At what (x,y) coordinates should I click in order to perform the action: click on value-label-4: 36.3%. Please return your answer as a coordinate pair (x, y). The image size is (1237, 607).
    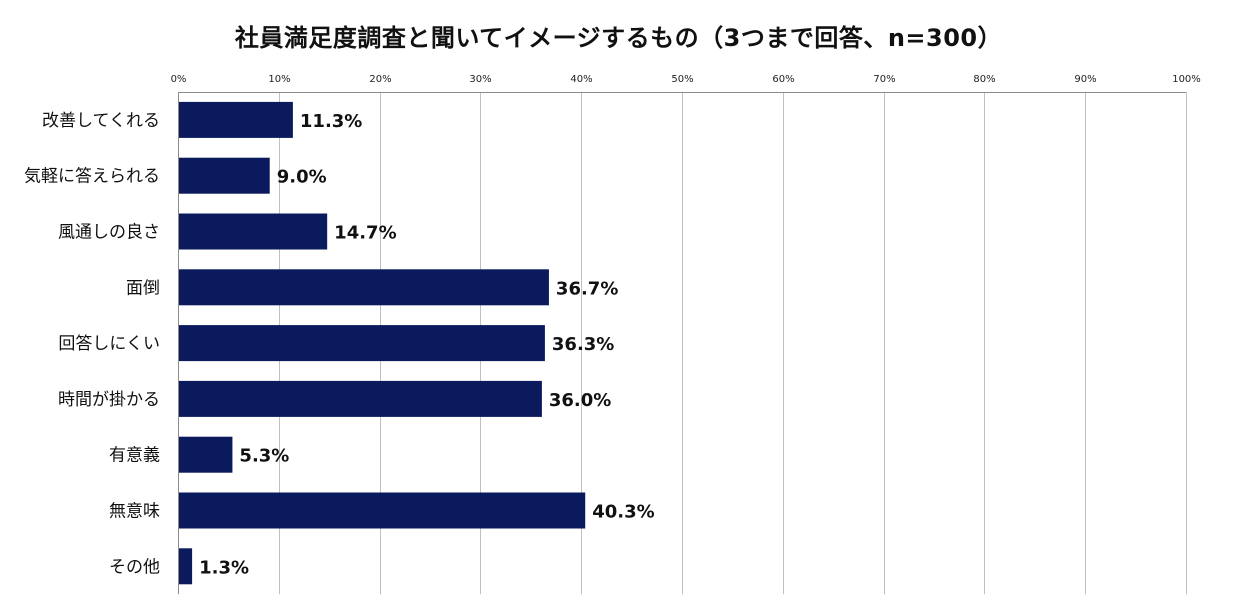
    Looking at the image, I should click on (583, 344).